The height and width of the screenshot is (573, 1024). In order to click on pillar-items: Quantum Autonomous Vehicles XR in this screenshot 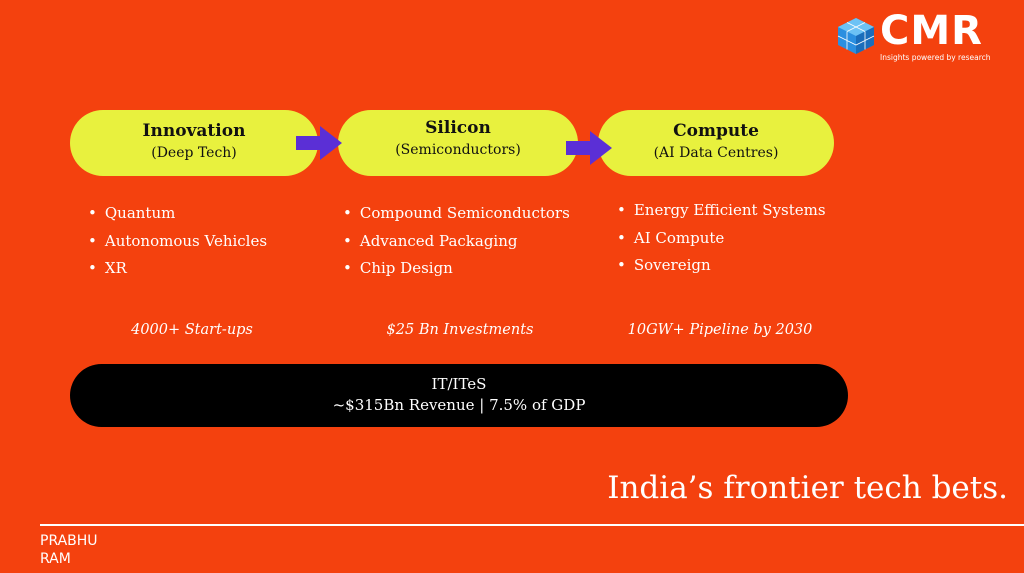, I will do `click(177, 241)`.